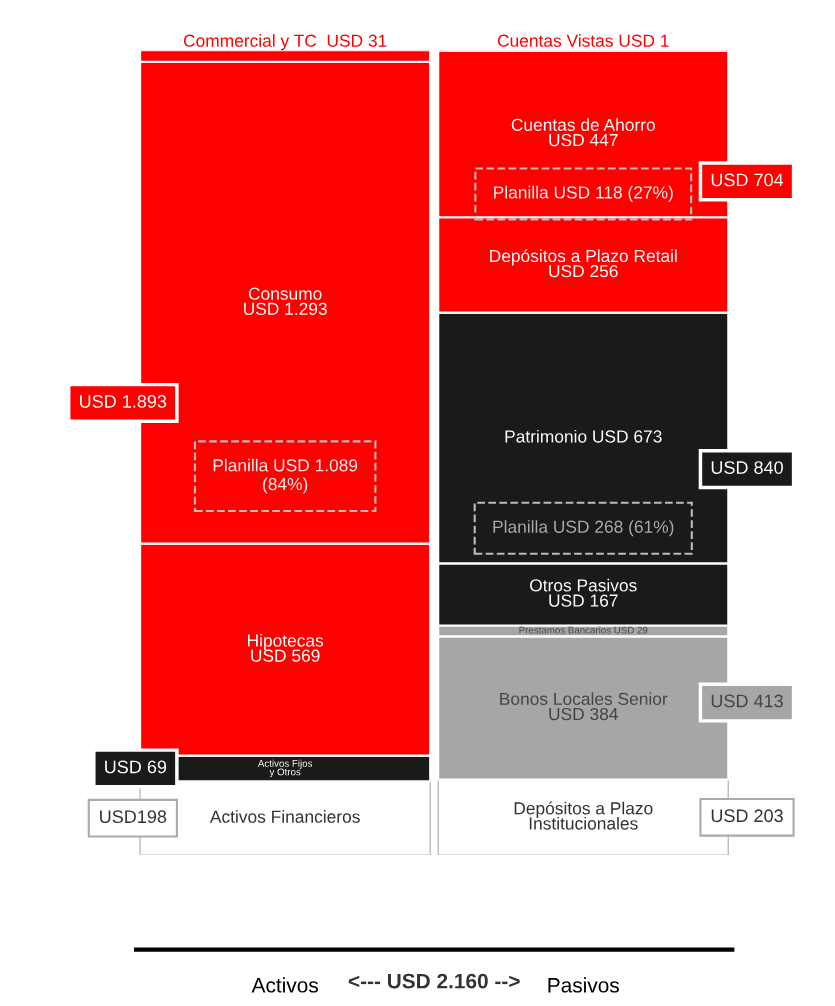 The image size is (835, 1006). What do you see at coordinates (285, 768) in the screenshot?
I see `data-label: Activos Fijos y Otros` at bounding box center [285, 768].